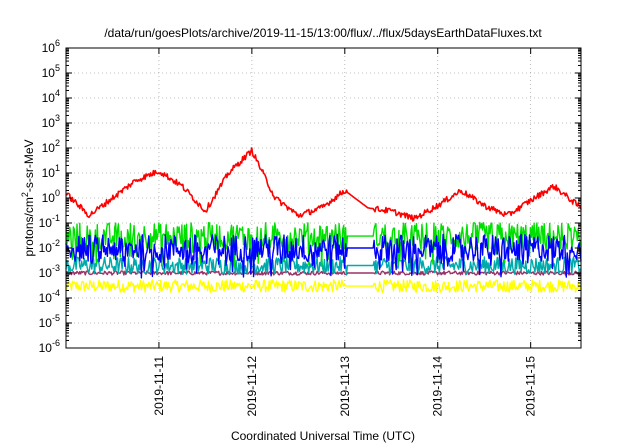 This screenshot has width=640, height=448. Describe the element at coordinates (51, 121) in the screenshot. I see `y-tick-label: 10³` at that location.